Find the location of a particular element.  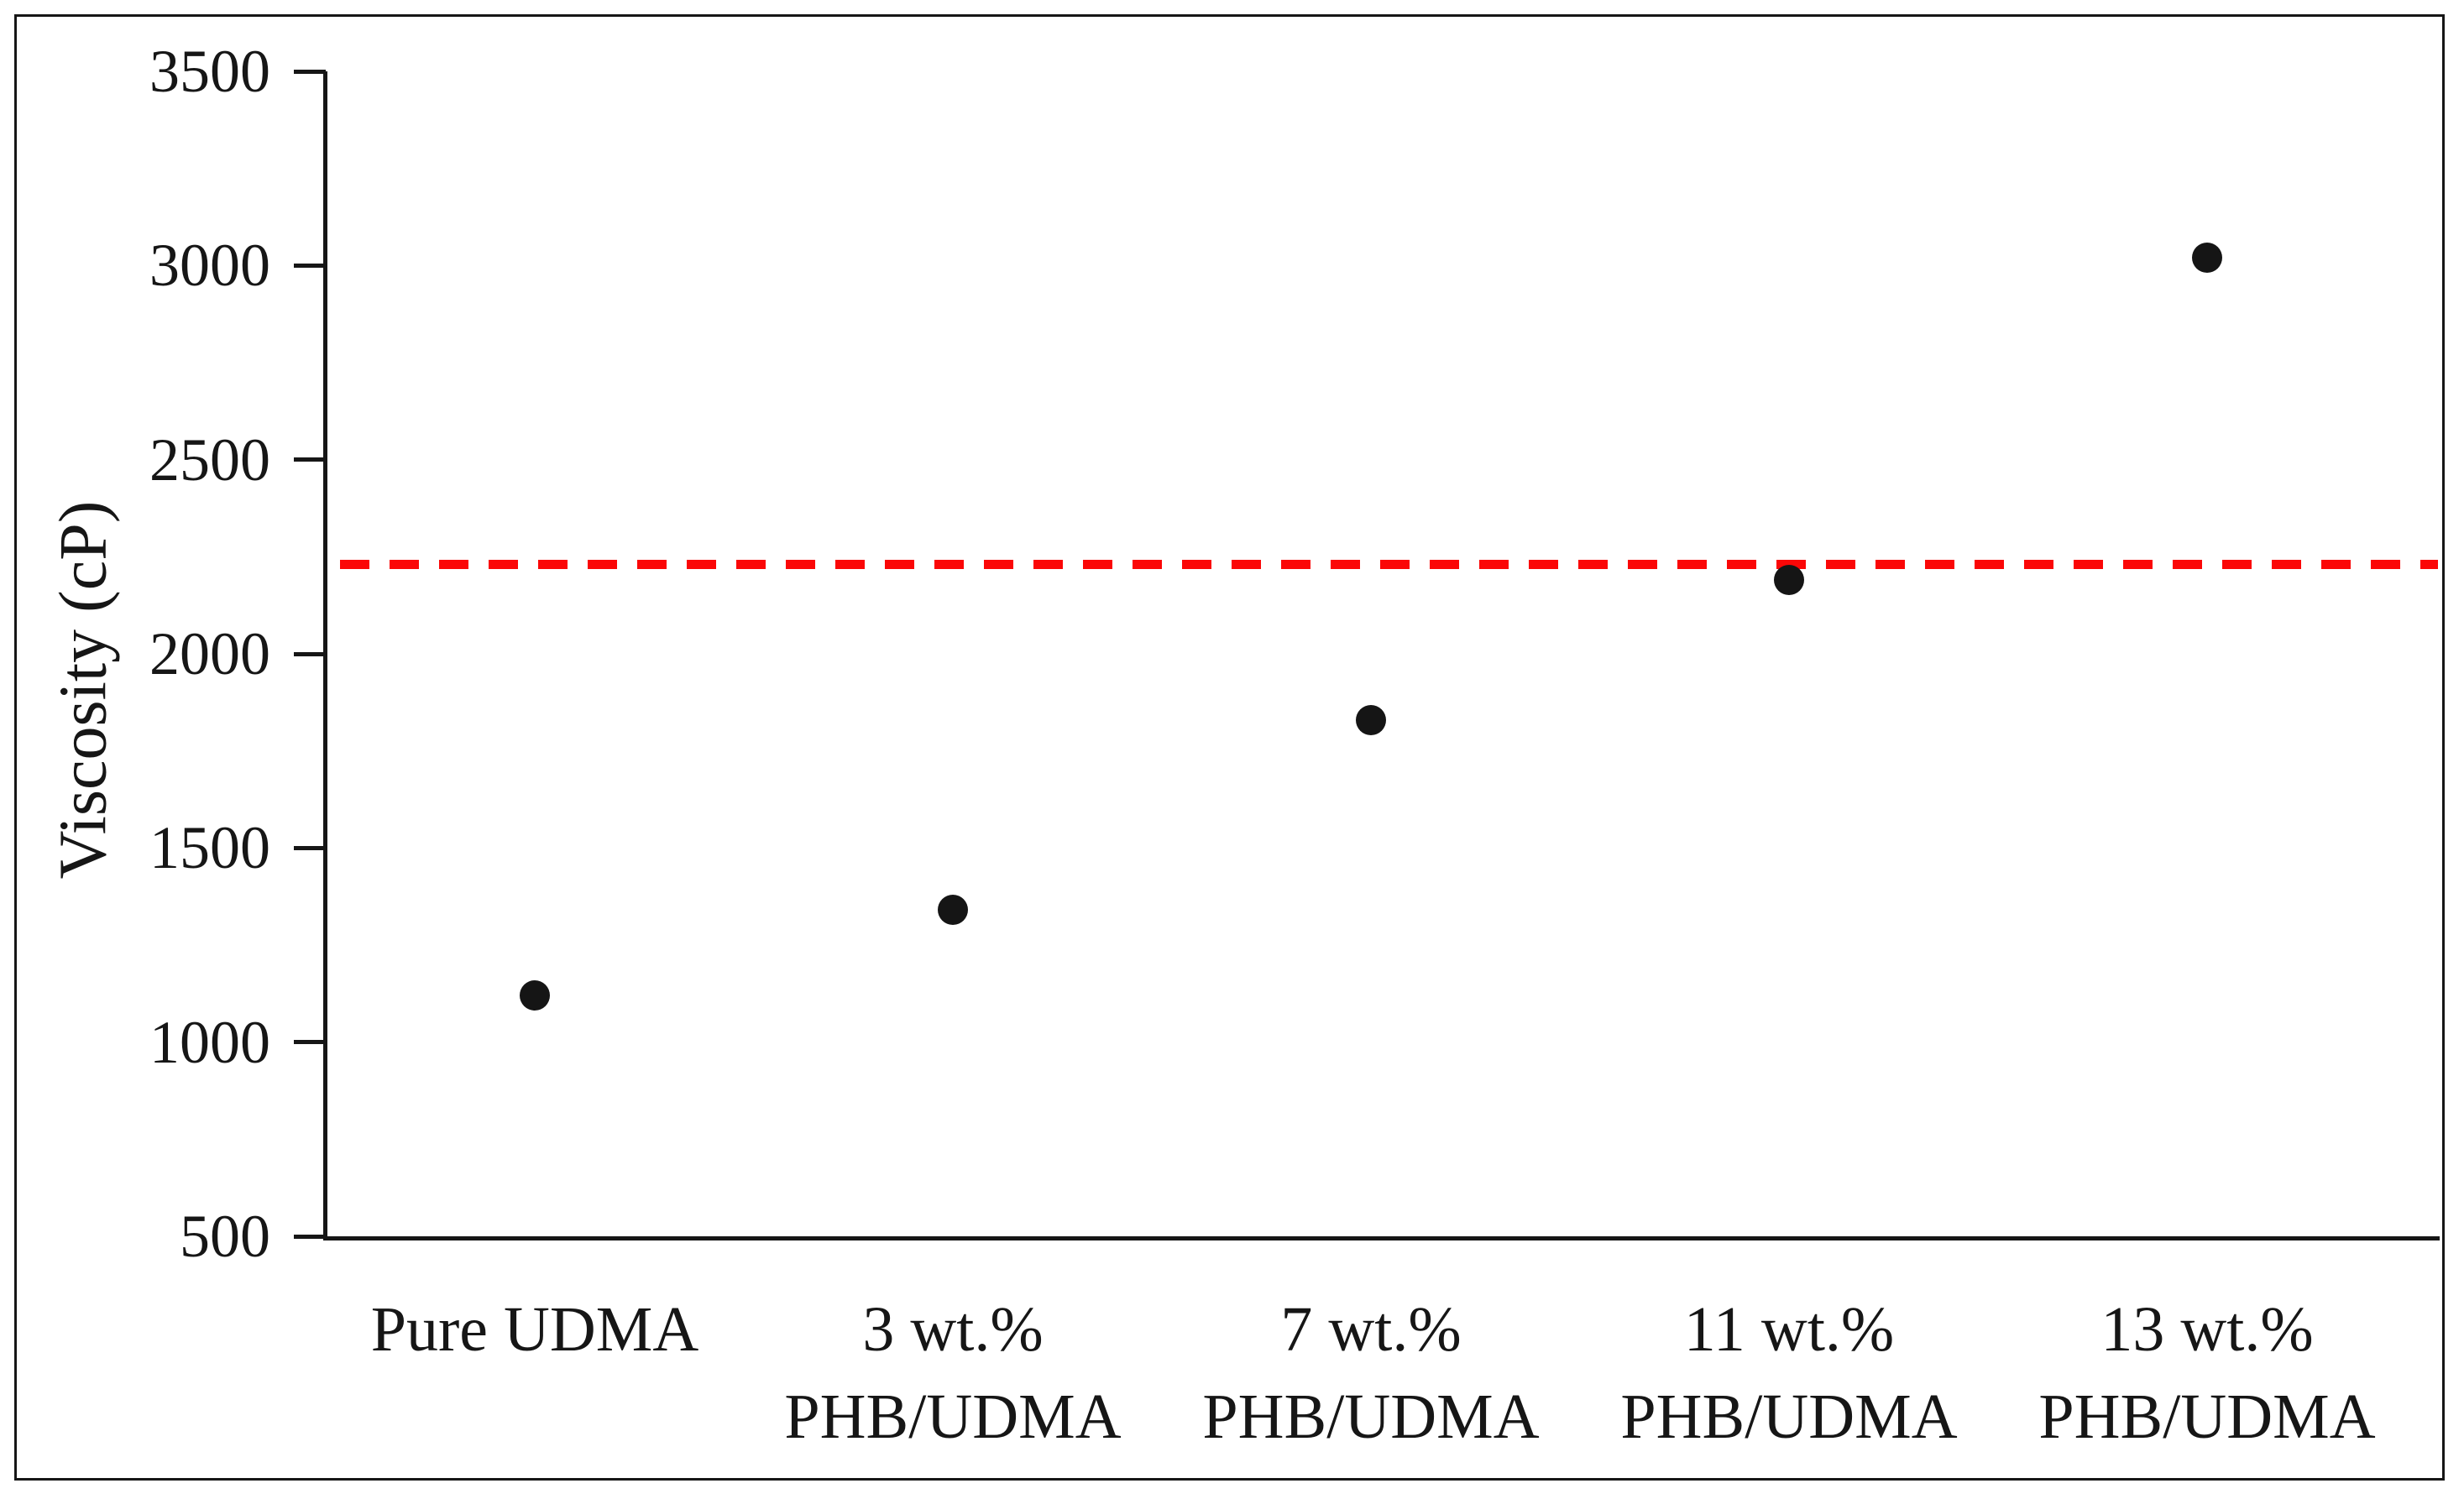

y-tick-label: 2000 is located at coordinates (210, 653).